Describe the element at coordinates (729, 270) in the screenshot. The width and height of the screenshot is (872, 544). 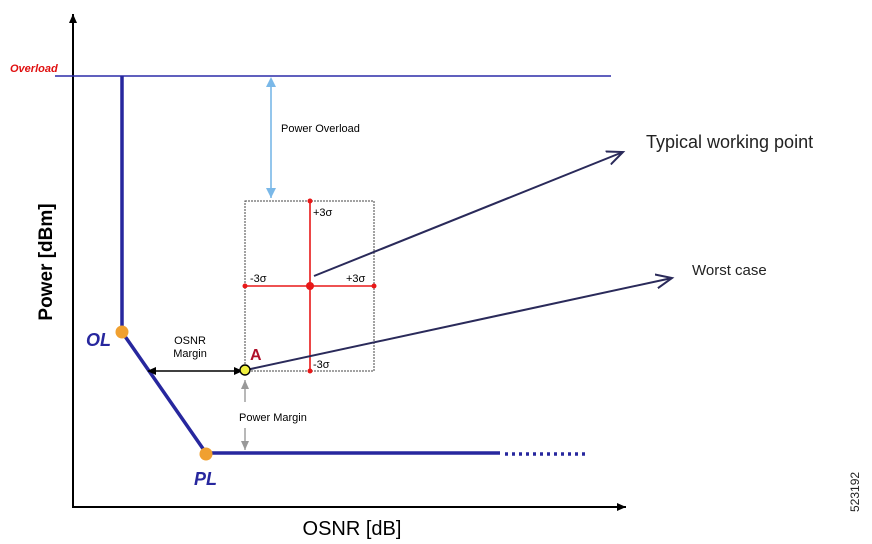
I see `worst-case-label: Worst case` at that location.